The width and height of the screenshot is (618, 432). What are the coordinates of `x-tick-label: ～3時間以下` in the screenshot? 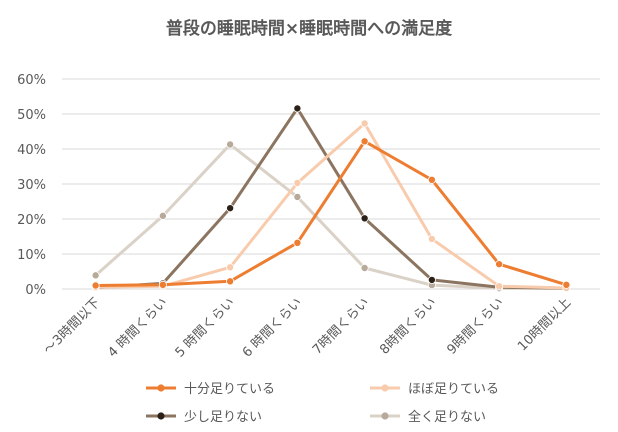 It's located at (72, 326).